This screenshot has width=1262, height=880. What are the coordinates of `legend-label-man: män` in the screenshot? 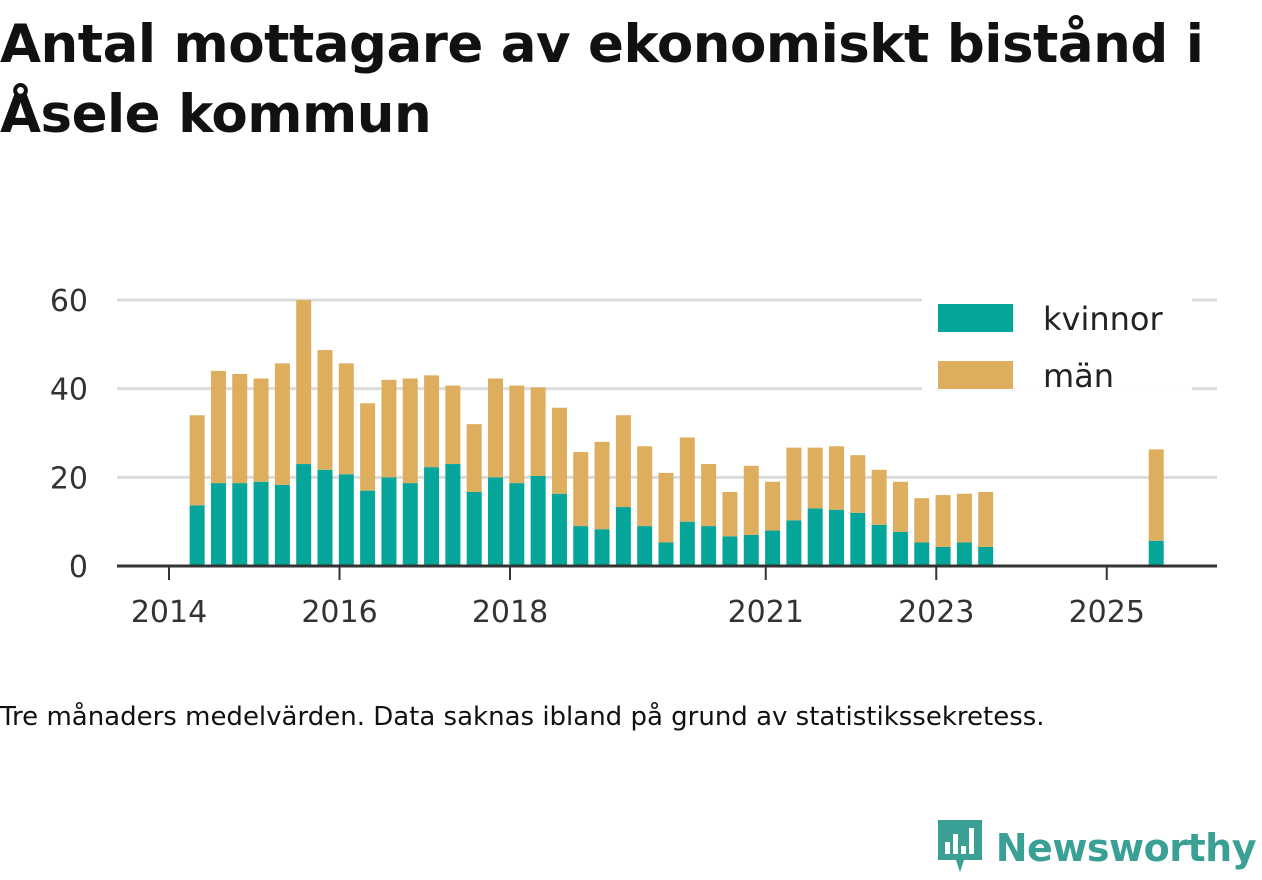 It's located at (1078, 376).